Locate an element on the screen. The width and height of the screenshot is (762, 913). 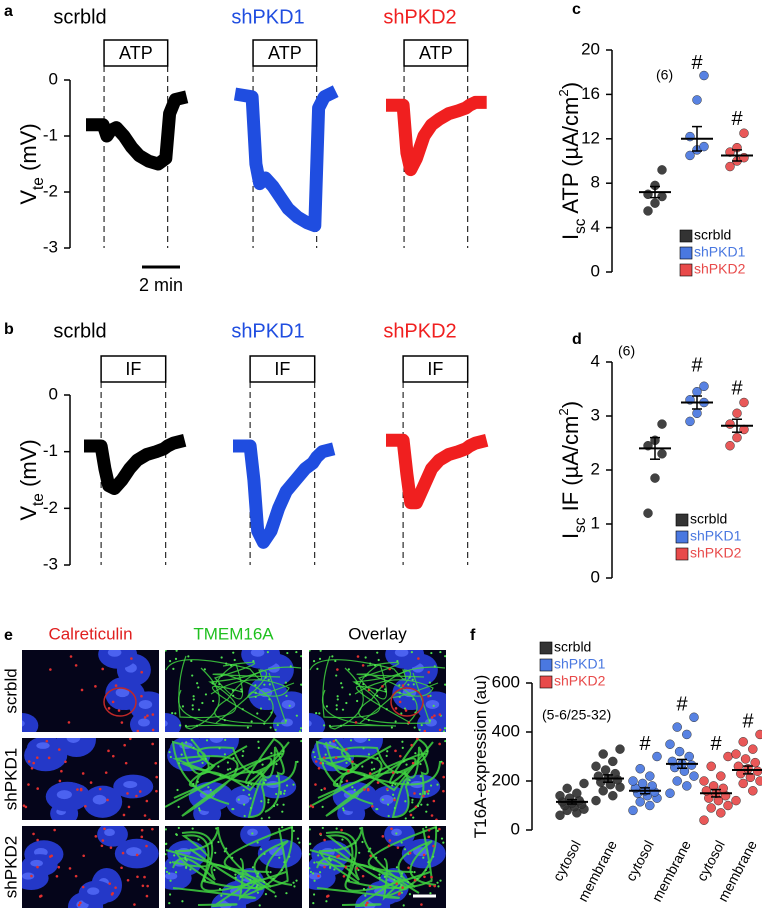
axis-label-part: sc is located at coordinates (580, 525).